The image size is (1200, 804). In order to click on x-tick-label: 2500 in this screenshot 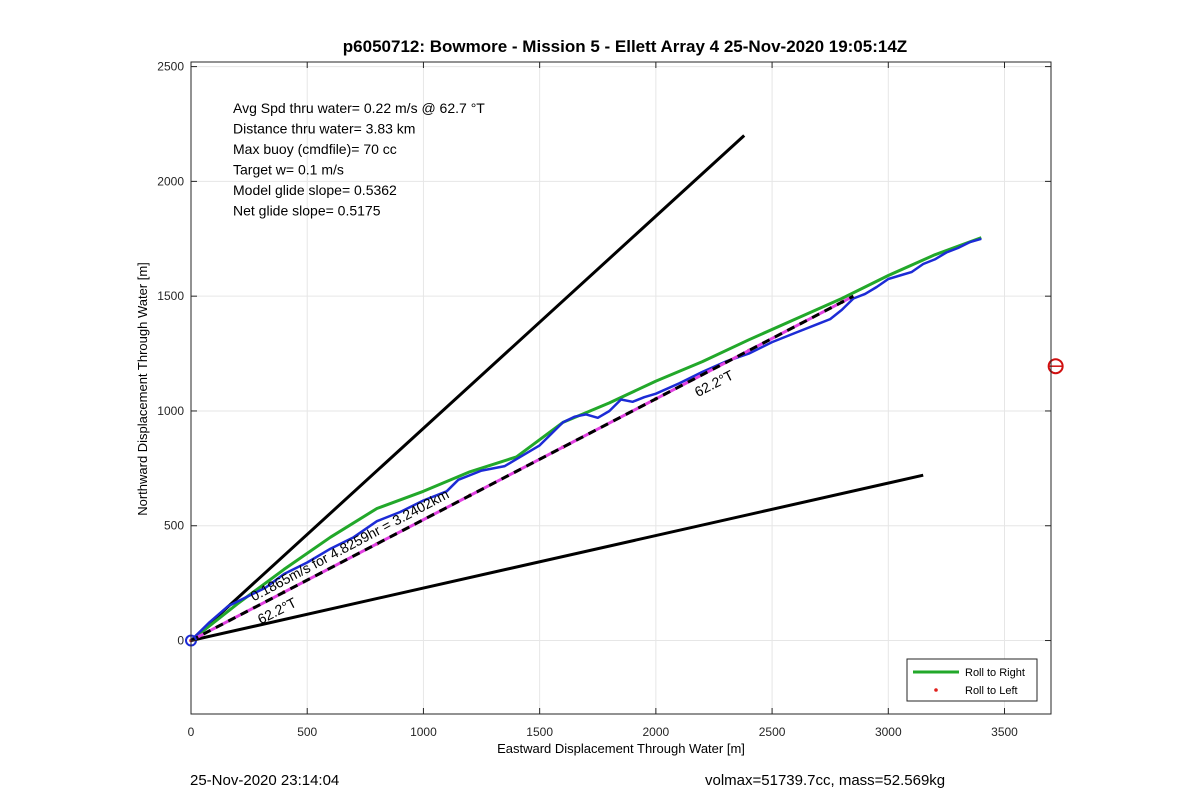, I will do `click(772, 732)`.